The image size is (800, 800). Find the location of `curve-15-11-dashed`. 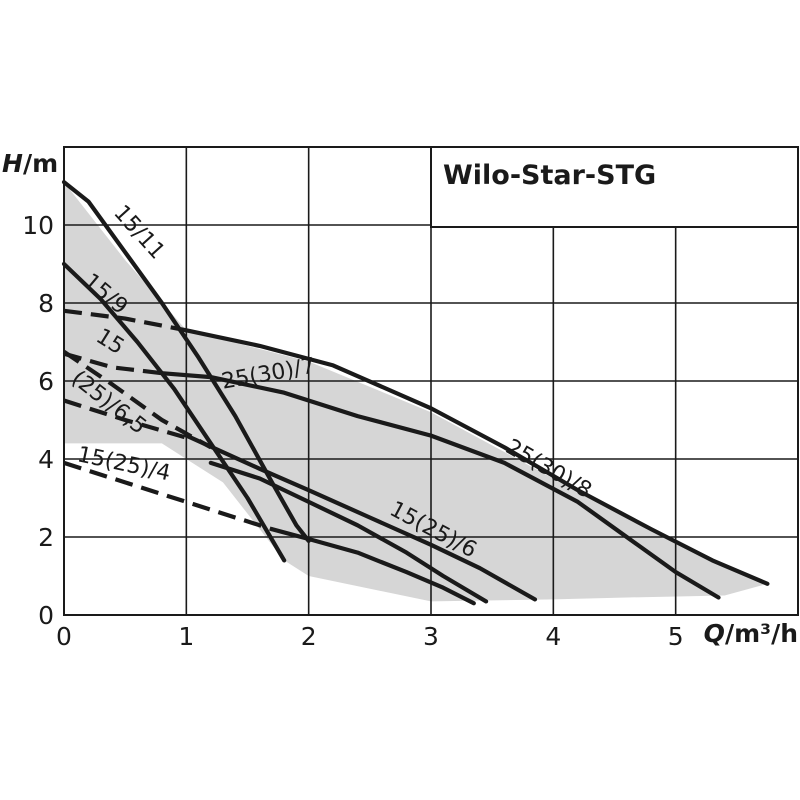

curve-15-11-dashed is located at coordinates (125, 320).